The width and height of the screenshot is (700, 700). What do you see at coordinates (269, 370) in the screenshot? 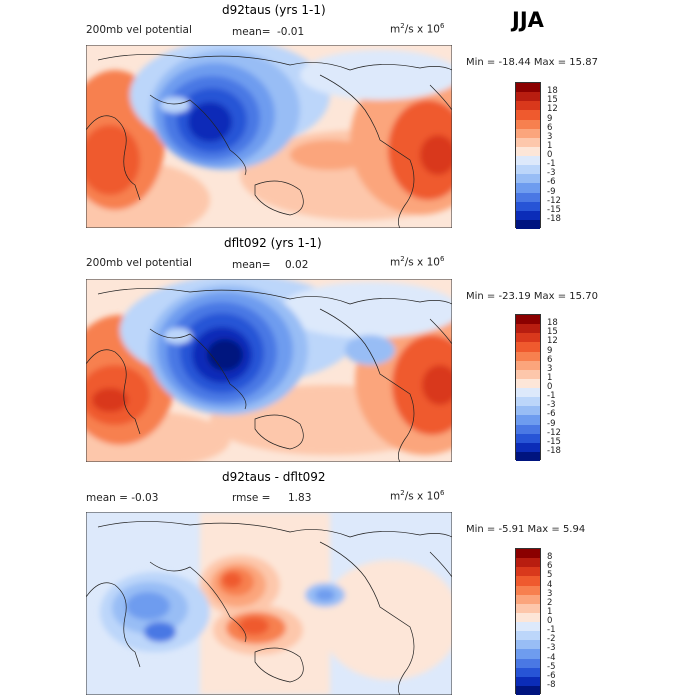
I see `panel-2-map` at bounding box center [269, 370].